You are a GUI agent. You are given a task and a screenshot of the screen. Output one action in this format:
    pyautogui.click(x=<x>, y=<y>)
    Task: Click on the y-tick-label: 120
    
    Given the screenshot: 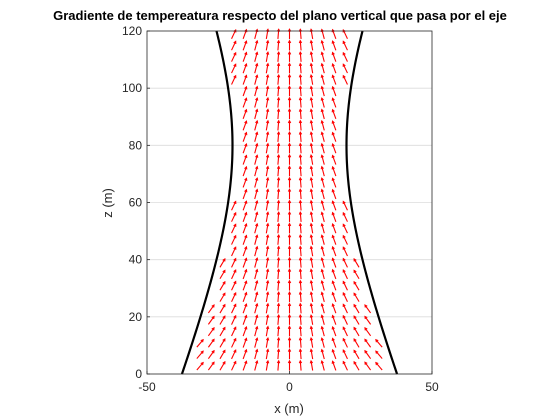 What is the action you would take?
    pyautogui.click(x=132, y=31)
    